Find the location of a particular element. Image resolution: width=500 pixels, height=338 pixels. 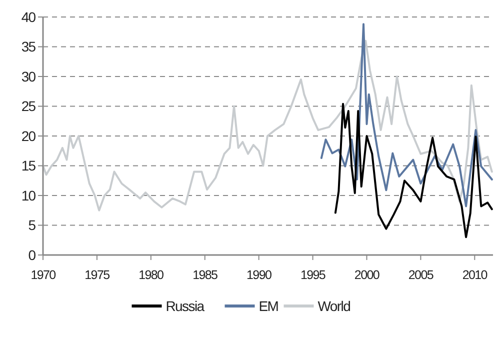

x-tick-label: 1970 is located at coordinates (43, 275).